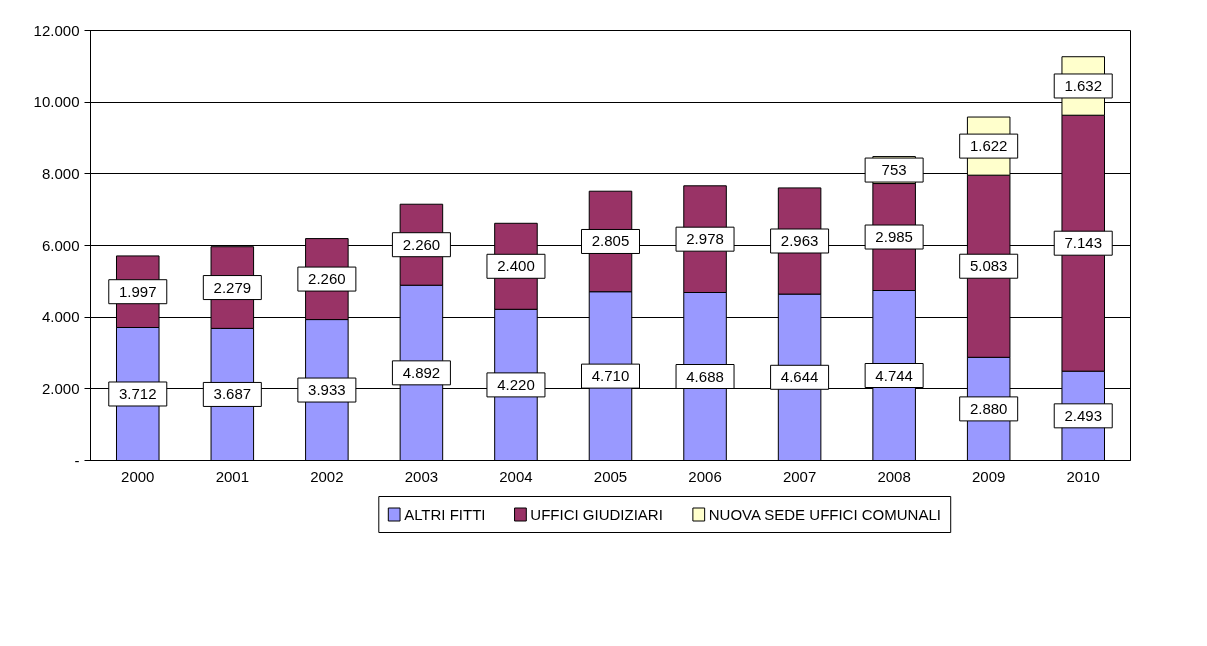 The width and height of the screenshot is (1207, 646). What do you see at coordinates (138, 393) in the screenshot?
I see `data-label: 3.712` at bounding box center [138, 393].